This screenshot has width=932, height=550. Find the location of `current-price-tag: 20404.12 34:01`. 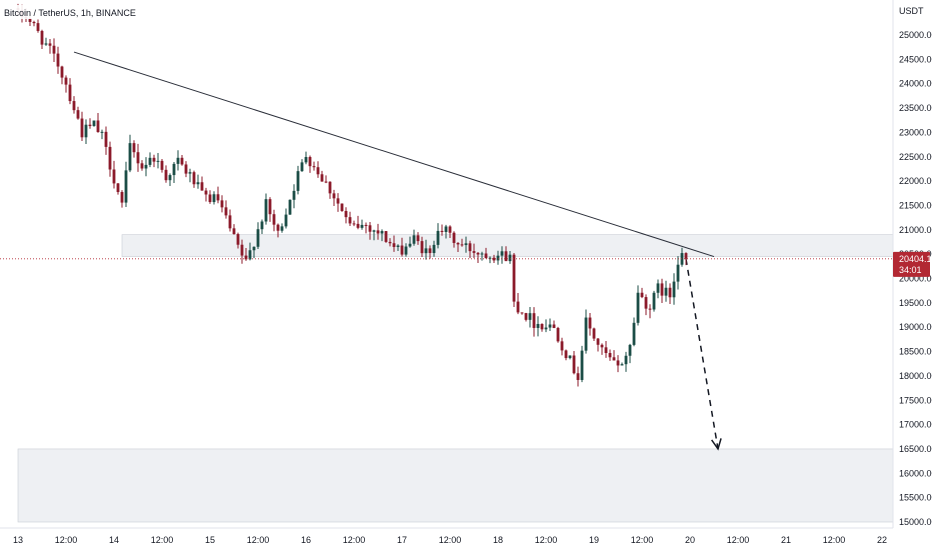

current-price-tag: 20404.12 34:01 is located at coordinates (912, 264).